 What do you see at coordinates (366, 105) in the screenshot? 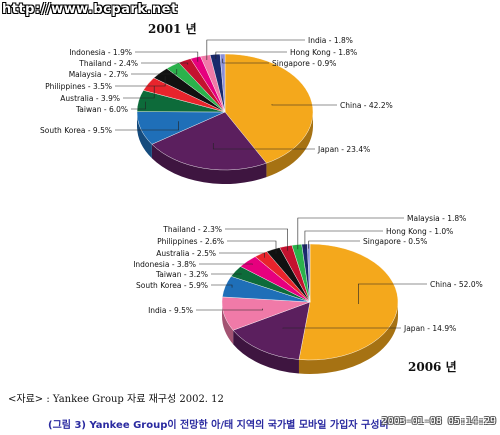
I see `slice-label-china: China - 42.2%` at bounding box center [366, 105].